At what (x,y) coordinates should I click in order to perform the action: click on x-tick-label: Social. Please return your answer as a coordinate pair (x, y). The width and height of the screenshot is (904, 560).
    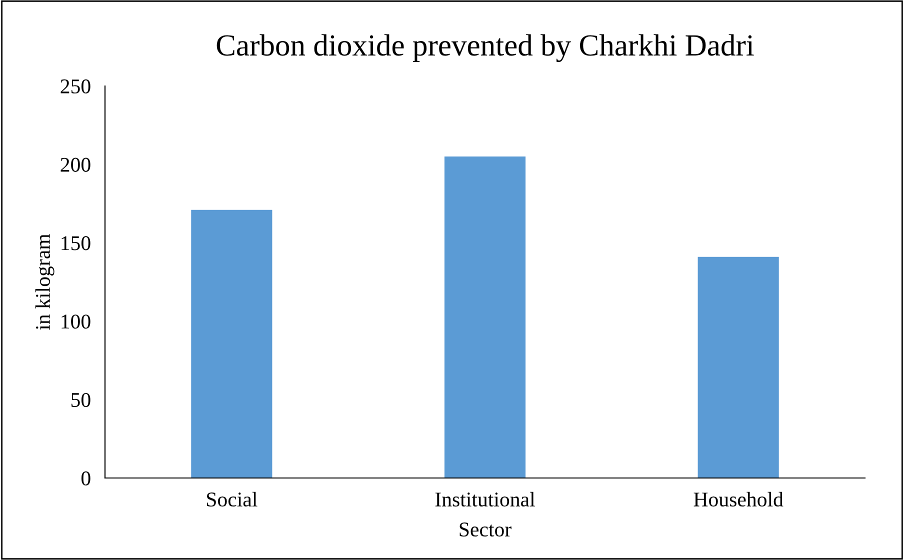
    Looking at the image, I should click on (232, 499).